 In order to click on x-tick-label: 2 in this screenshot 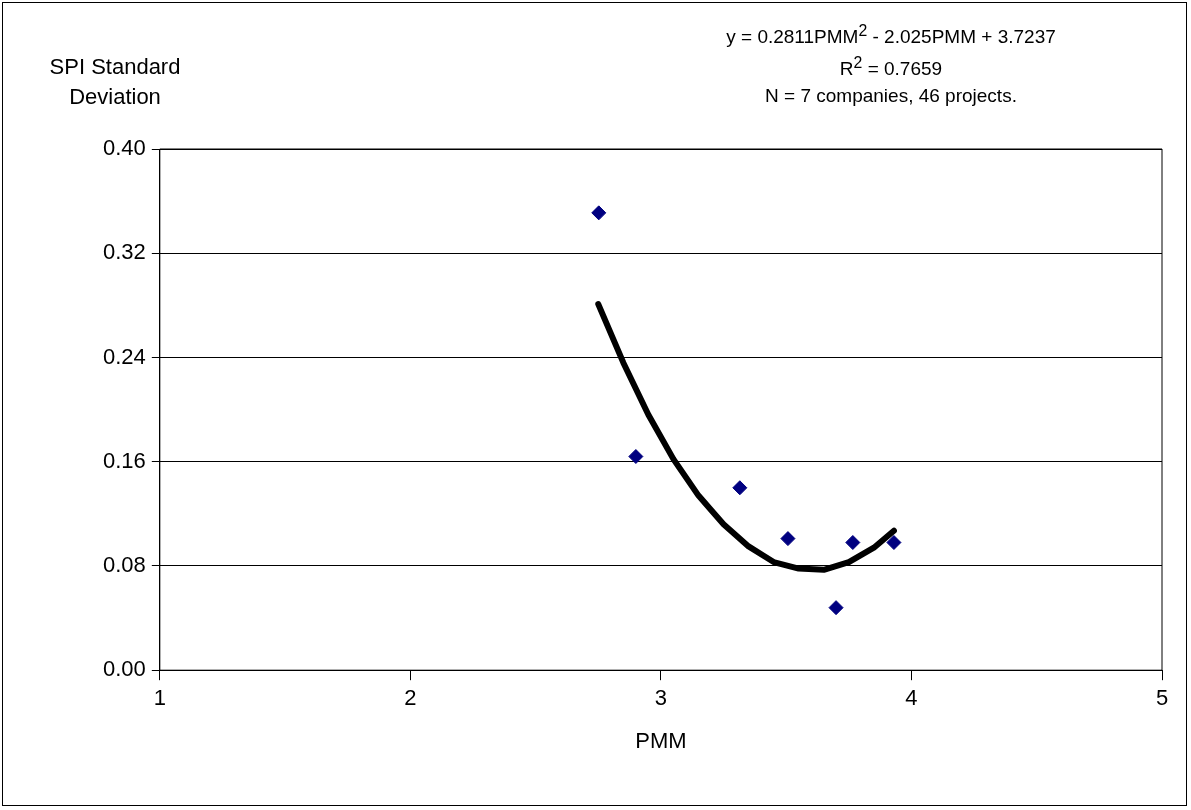, I will do `click(410, 698)`.